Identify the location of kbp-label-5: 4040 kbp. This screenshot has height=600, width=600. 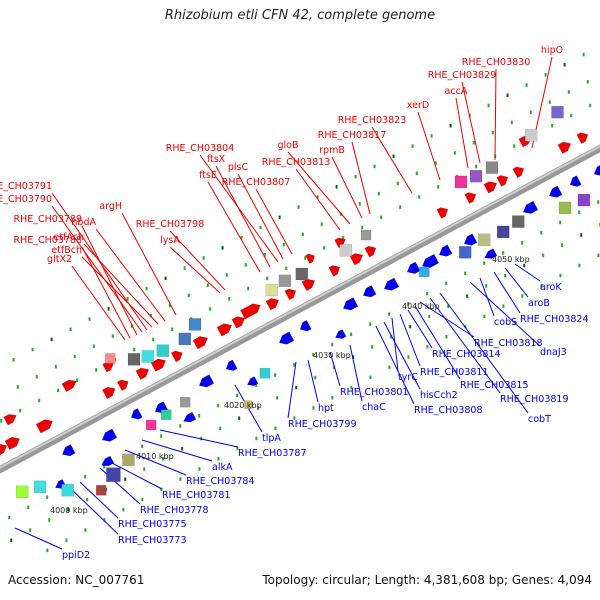
(421, 306).